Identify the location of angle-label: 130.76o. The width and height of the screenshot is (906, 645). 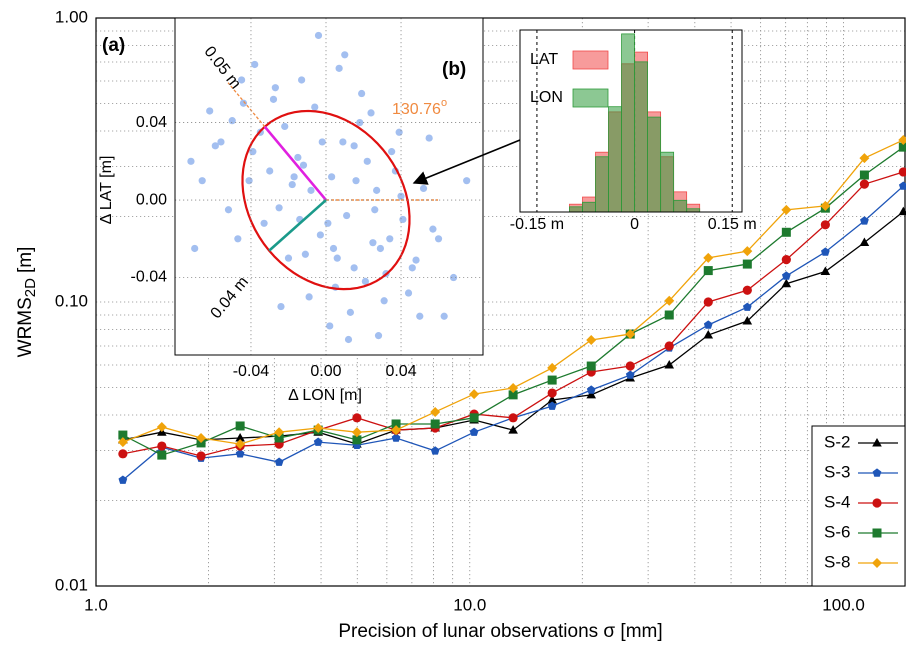
(419, 107).